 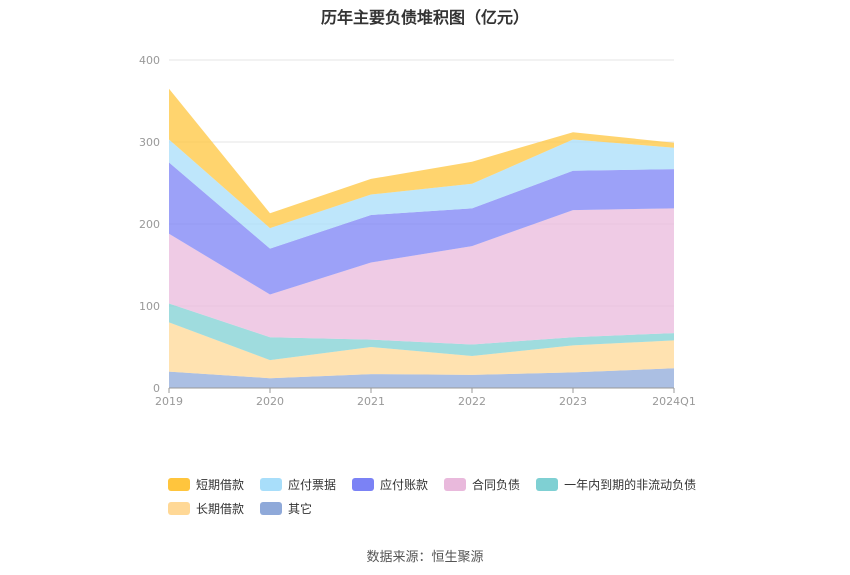 I want to click on legend-label: 其它, so click(x=300, y=508).